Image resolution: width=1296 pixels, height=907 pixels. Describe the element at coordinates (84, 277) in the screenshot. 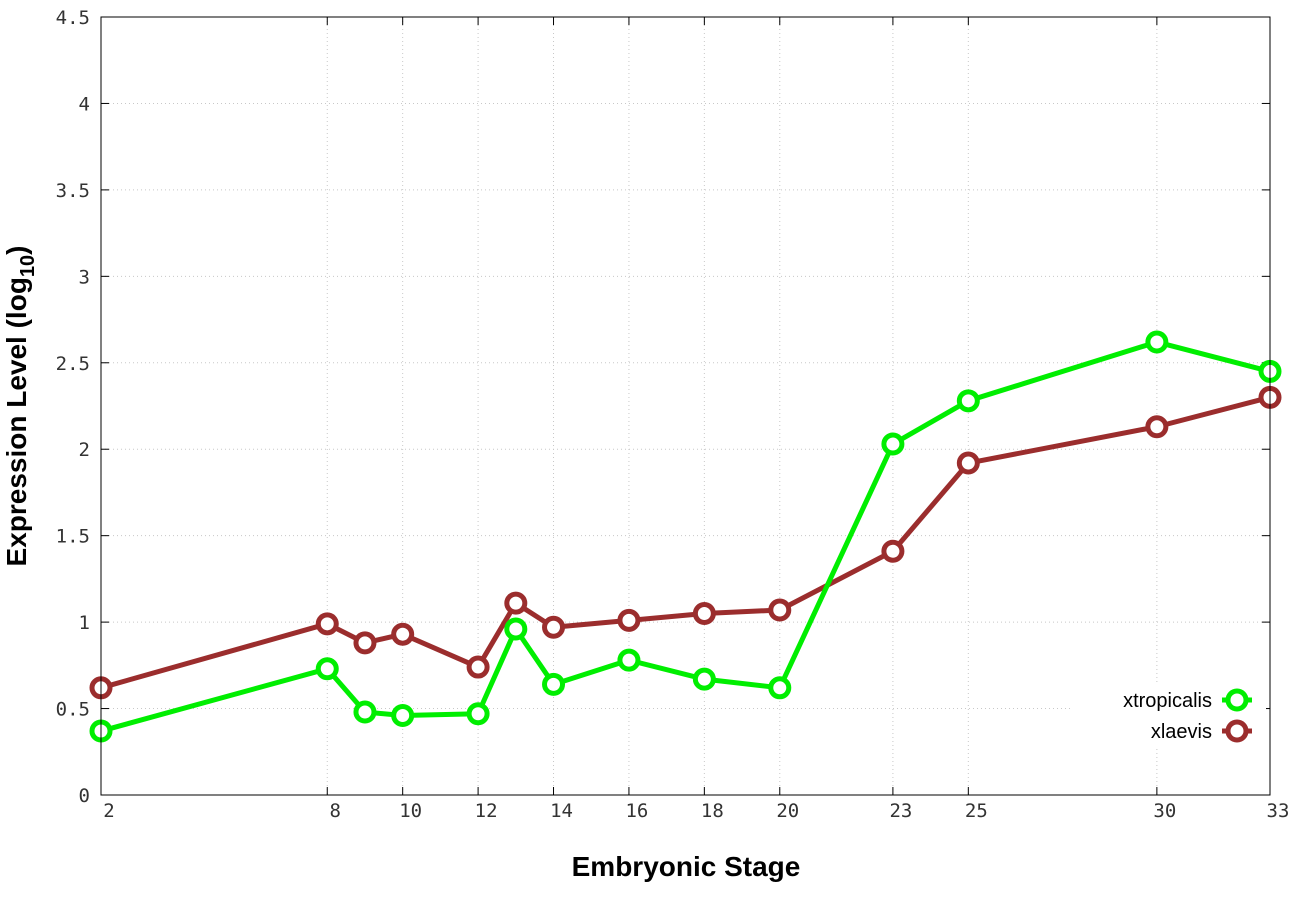

I see `y-tick-label: 3` at that location.